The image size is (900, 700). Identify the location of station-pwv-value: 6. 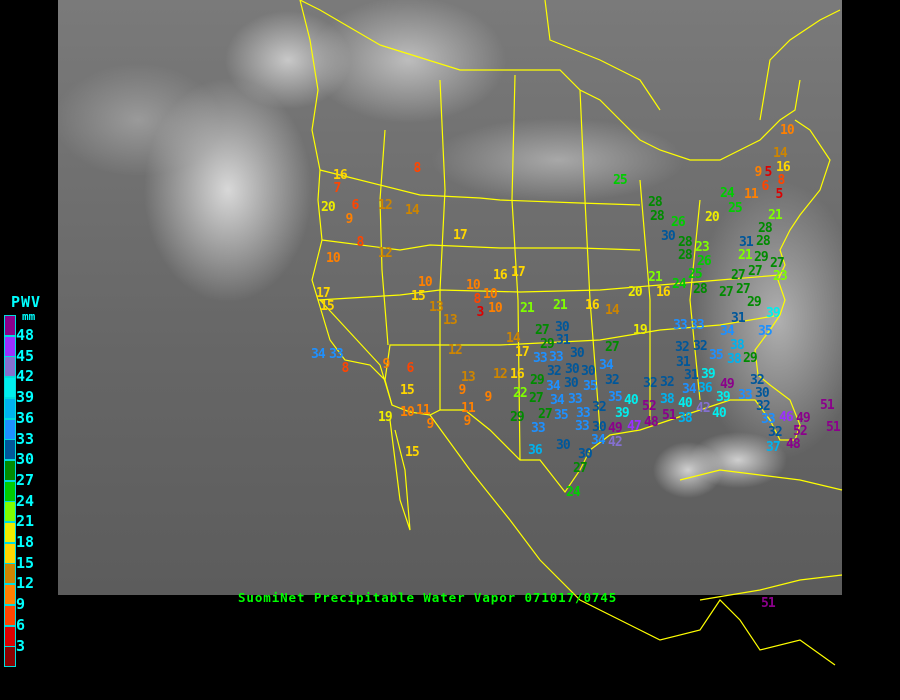
(410, 368).